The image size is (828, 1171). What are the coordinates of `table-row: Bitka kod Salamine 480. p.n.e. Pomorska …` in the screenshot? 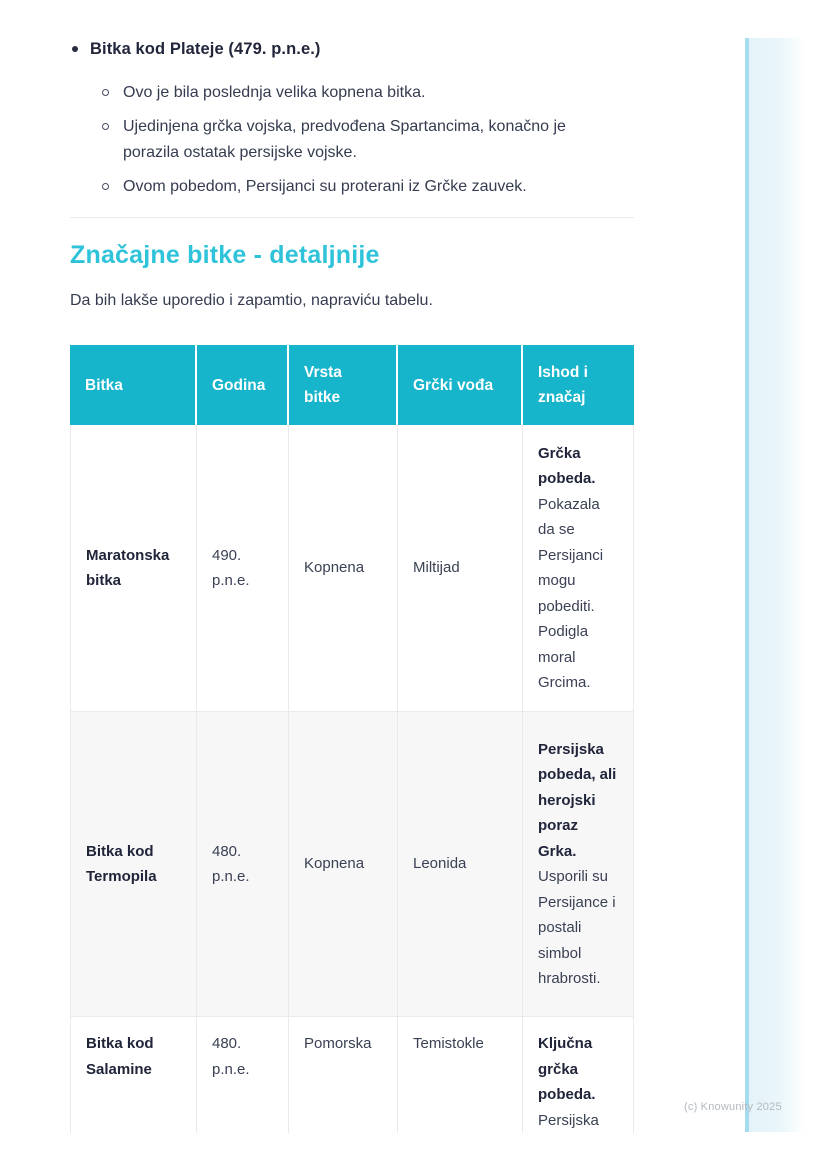 It's located at (352, 1075).